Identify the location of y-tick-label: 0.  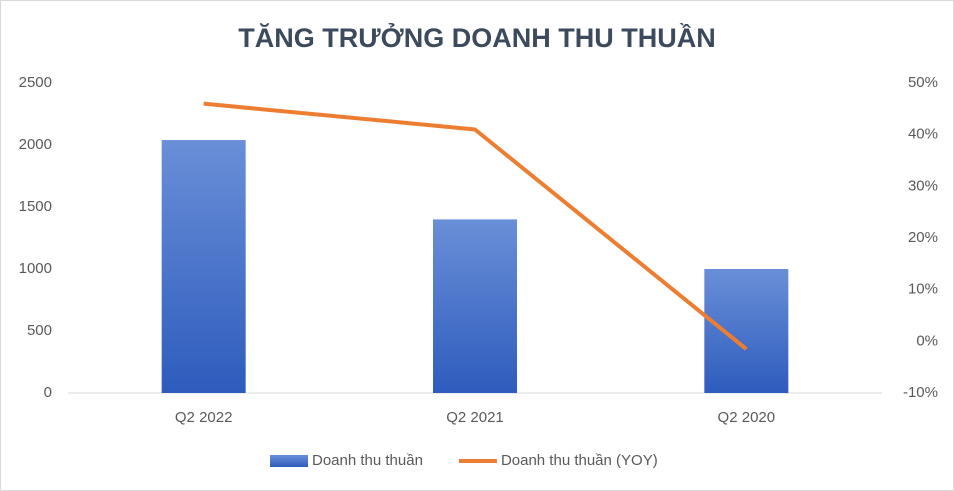
(48, 392).